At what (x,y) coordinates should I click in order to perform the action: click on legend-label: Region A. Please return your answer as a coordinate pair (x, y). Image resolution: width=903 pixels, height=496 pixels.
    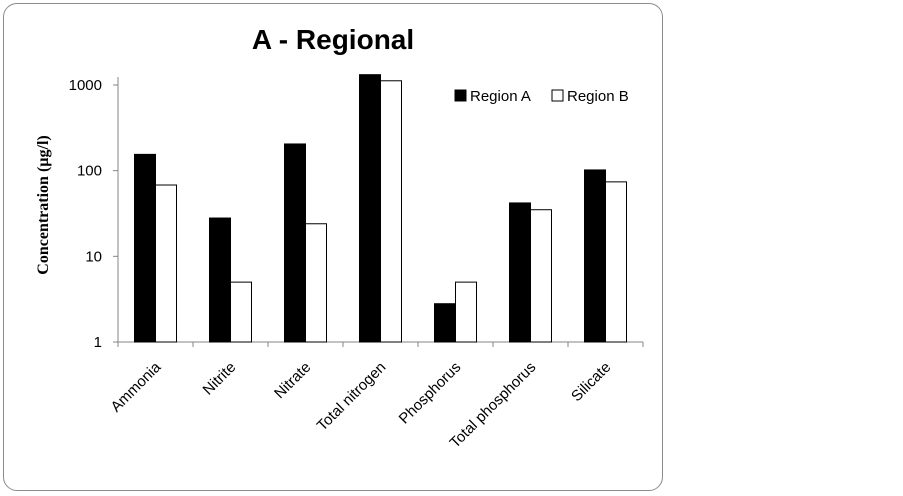
    Looking at the image, I should click on (500, 96).